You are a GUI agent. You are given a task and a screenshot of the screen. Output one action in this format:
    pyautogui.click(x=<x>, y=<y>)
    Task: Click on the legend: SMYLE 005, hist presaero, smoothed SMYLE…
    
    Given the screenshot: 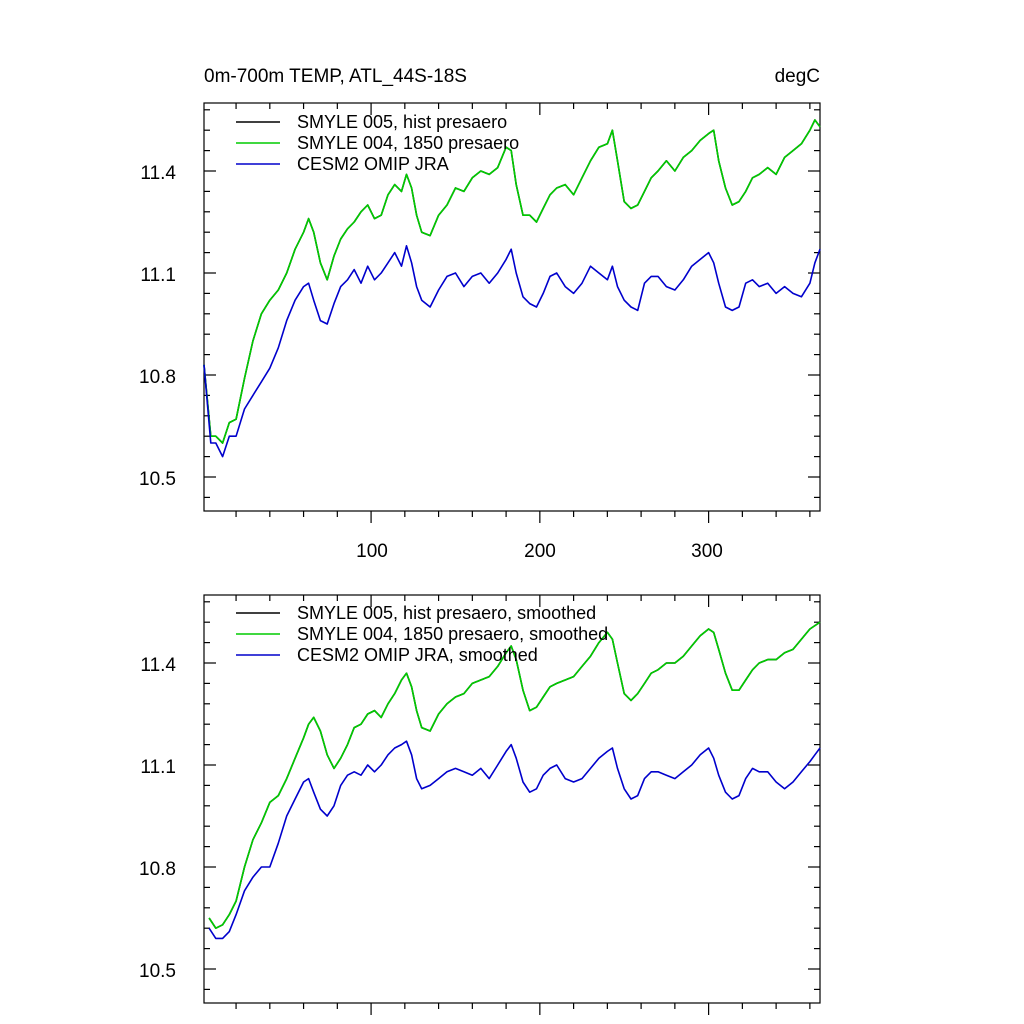 What is the action you would take?
    pyautogui.click(x=422, y=634)
    